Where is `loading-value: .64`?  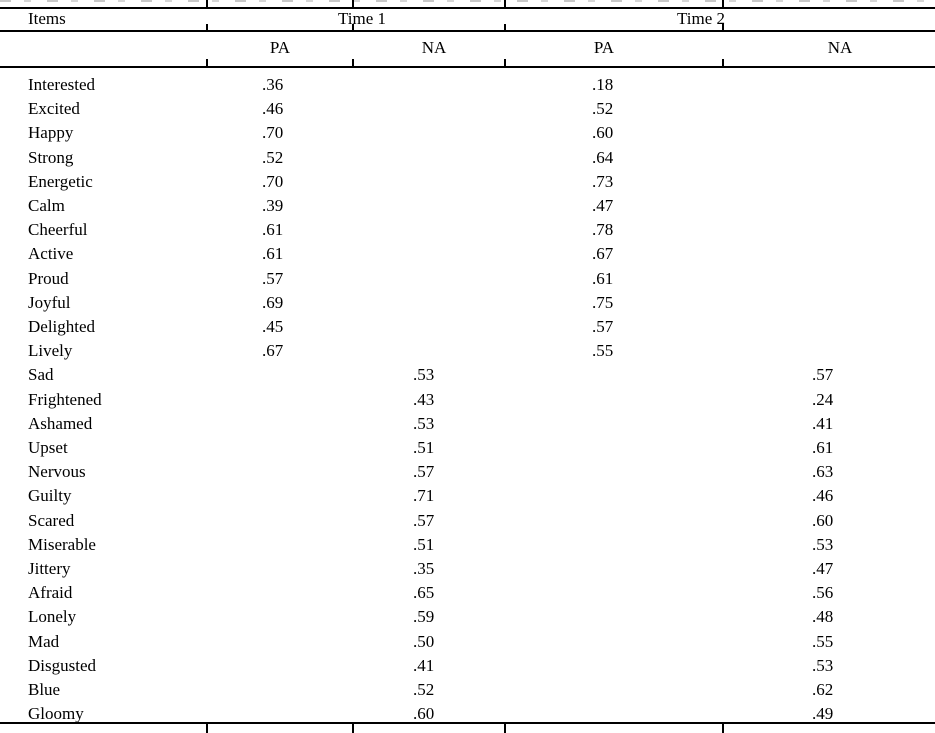 loading-value: .64 is located at coordinates (603, 157).